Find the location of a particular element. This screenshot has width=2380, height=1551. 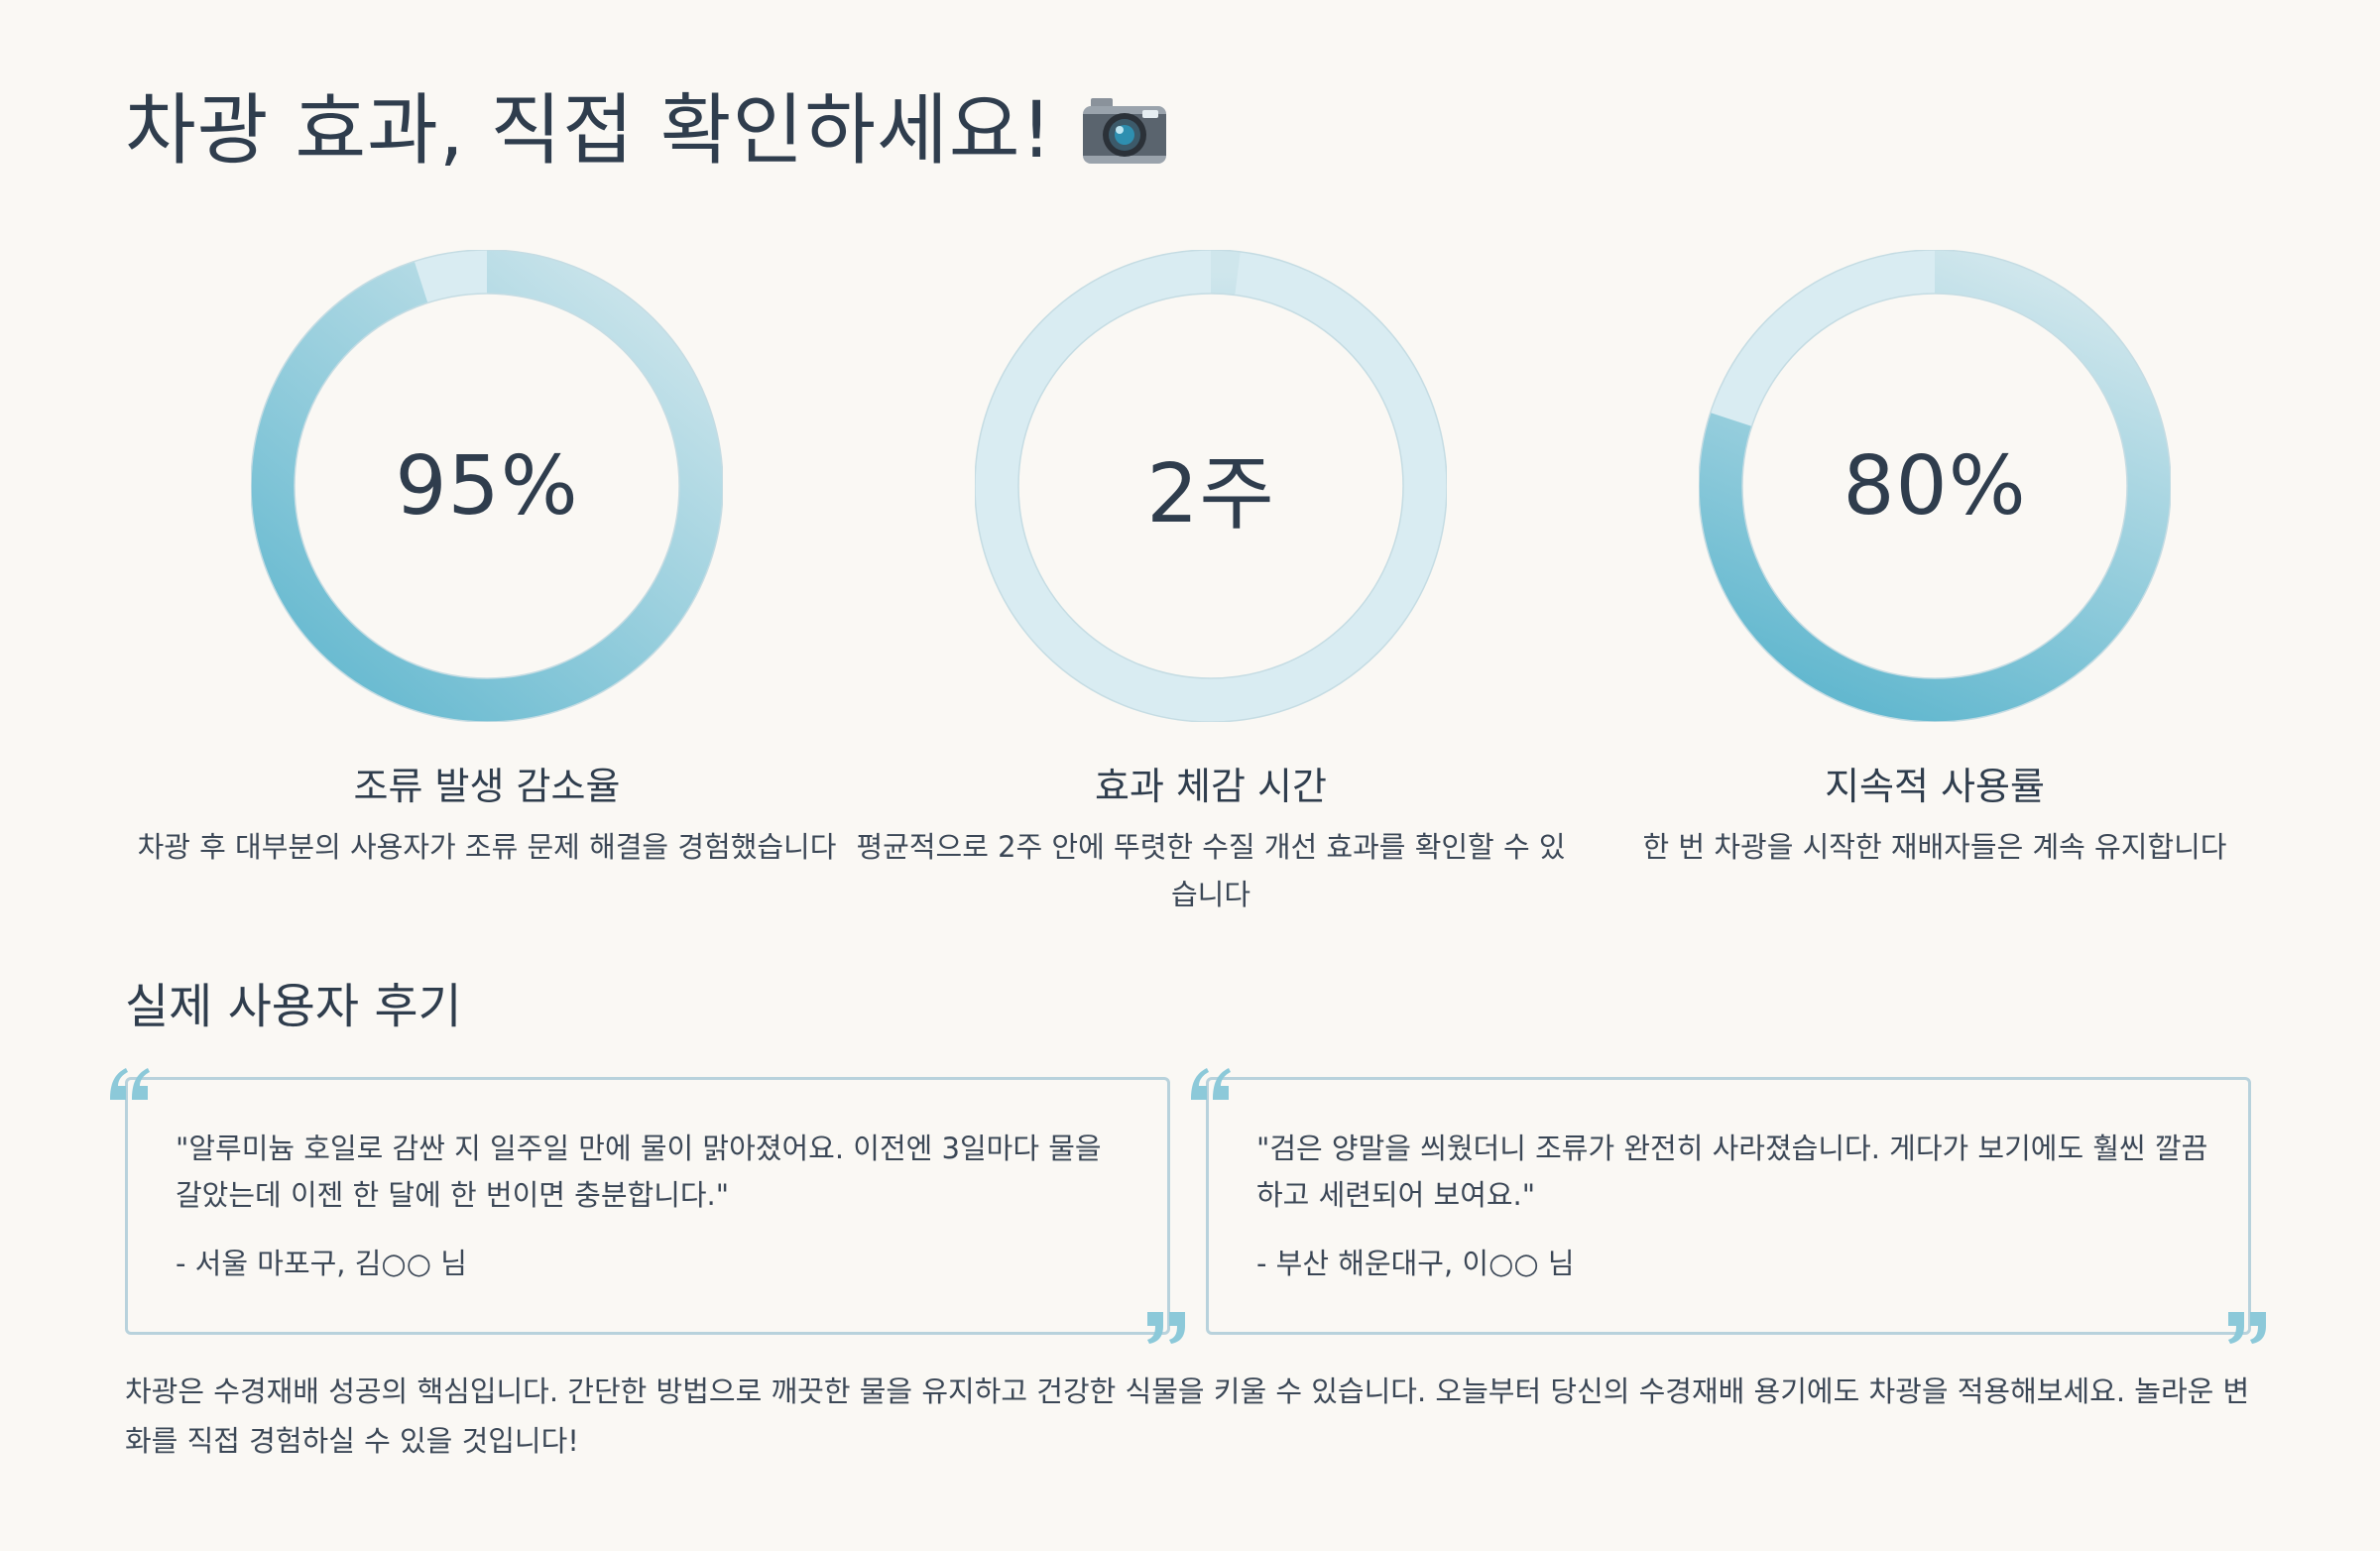

progress-ring: 2주 is located at coordinates (1211, 486).